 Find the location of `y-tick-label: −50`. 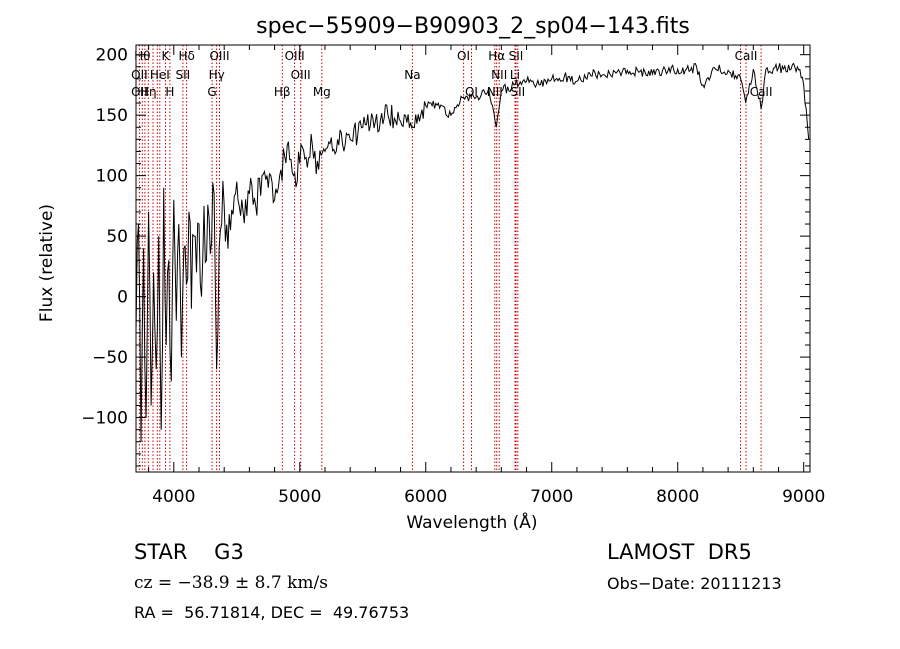

y-tick-label: −50 is located at coordinates (110, 358).